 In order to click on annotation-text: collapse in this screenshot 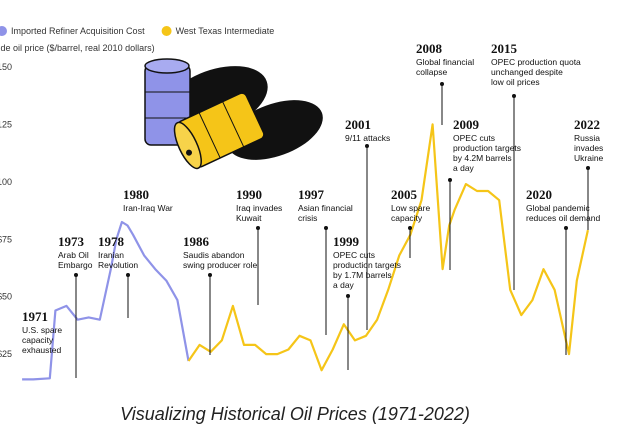, I will do `click(431, 72)`.